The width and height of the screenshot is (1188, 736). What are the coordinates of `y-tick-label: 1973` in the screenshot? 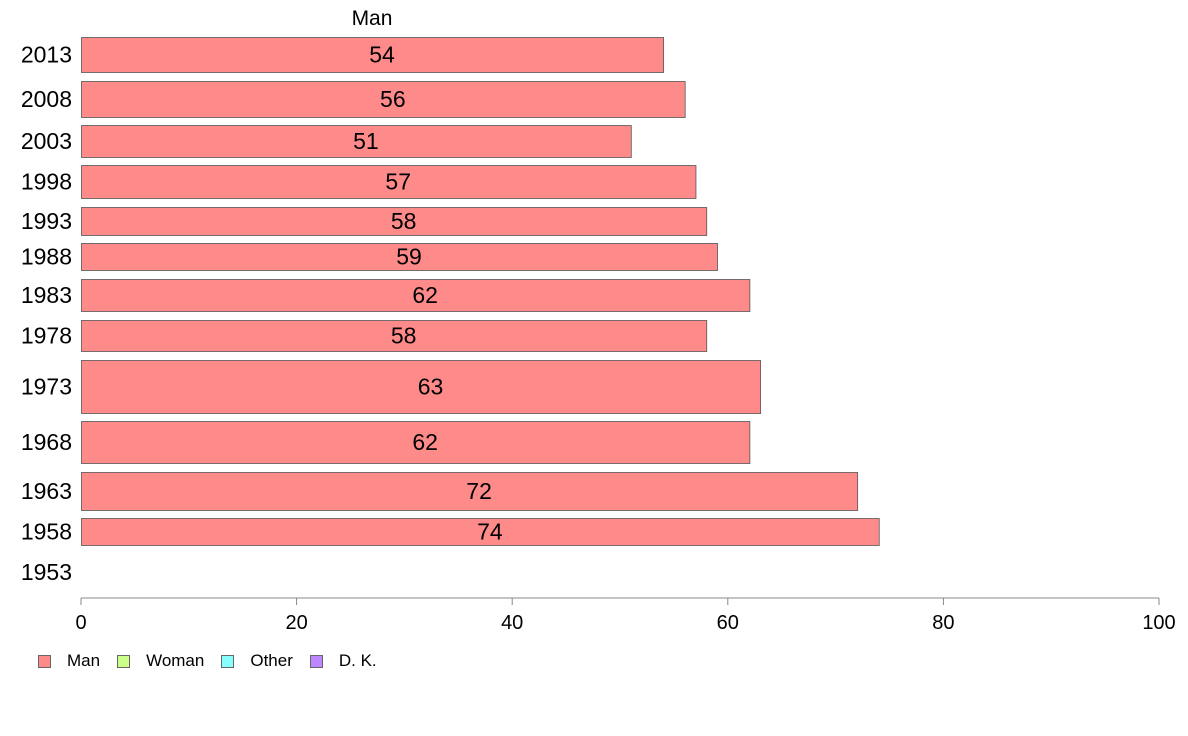 It's located at (46, 387).